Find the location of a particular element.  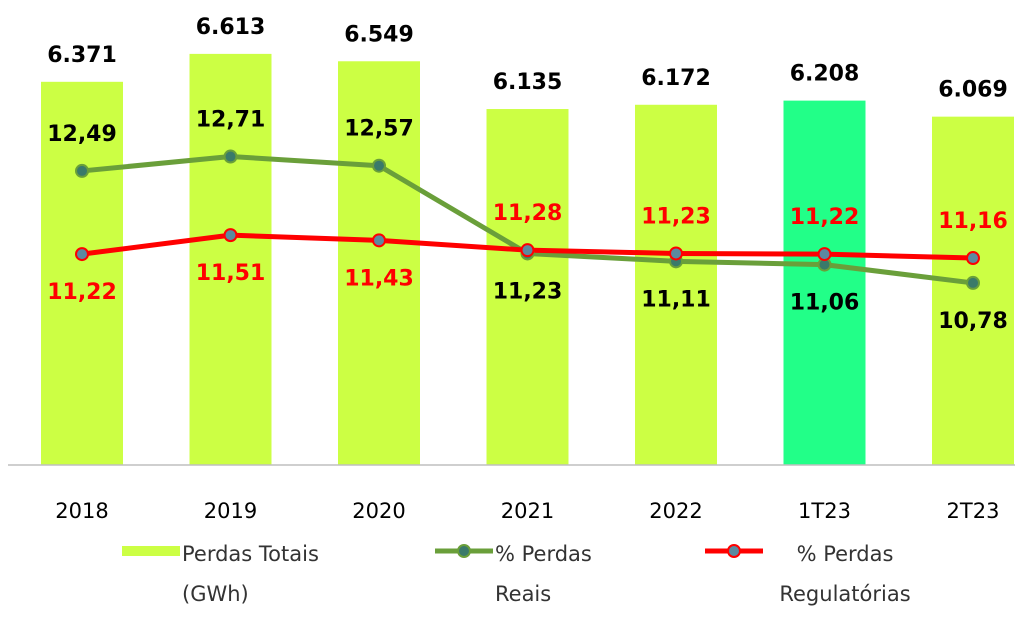

bar-value-label: 6.208 is located at coordinates (825, 74).